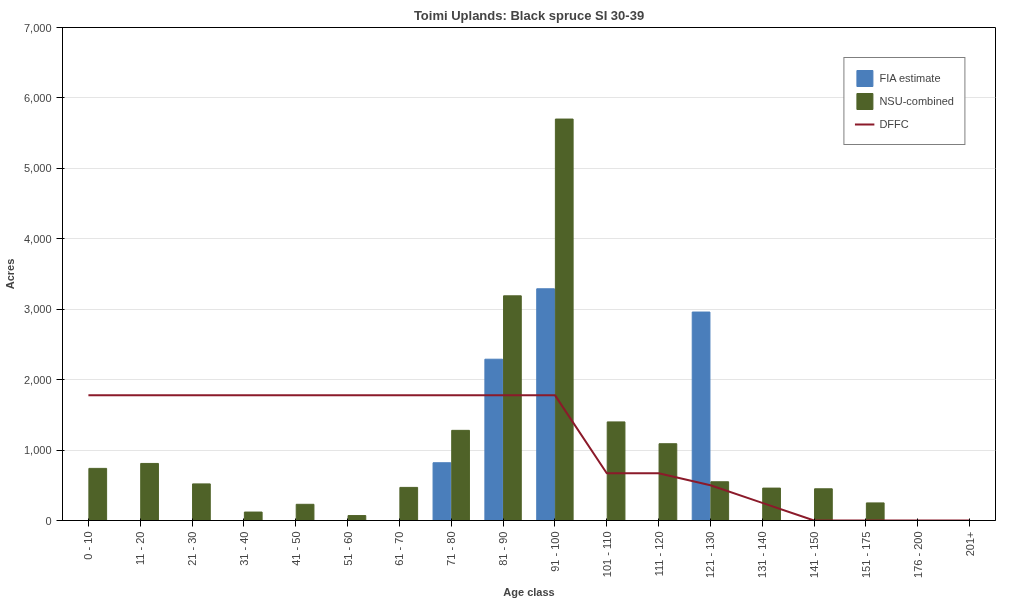 The height and width of the screenshot is (611, 1012). I want to click on y-tick-label: 6,000, so click(37, 97).